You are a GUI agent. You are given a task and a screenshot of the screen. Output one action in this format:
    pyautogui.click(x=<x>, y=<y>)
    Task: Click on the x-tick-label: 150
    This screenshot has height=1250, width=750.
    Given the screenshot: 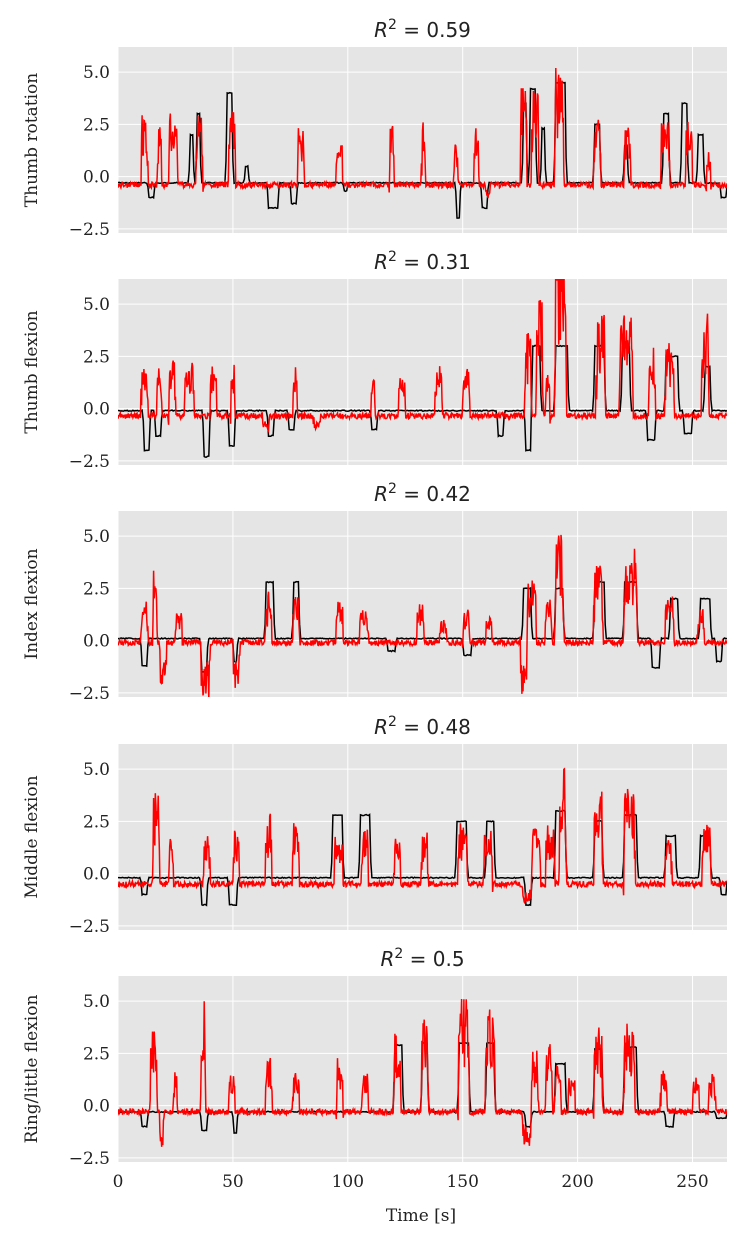 What is the action you would take?
    pyautogui.click(x=462, y=1182)
    